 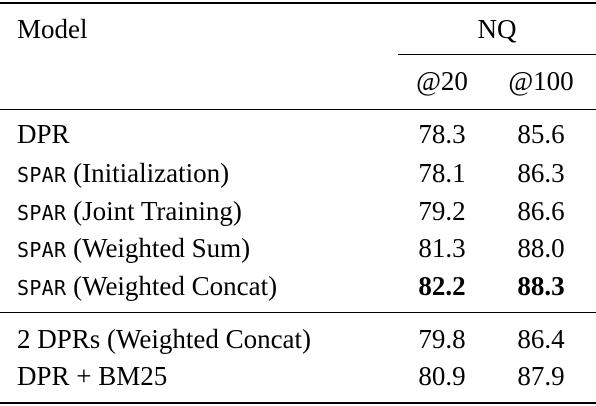 I want to click on row-model-name: 2 DPRs (Weighted Concat), so click(x=164, y=339).